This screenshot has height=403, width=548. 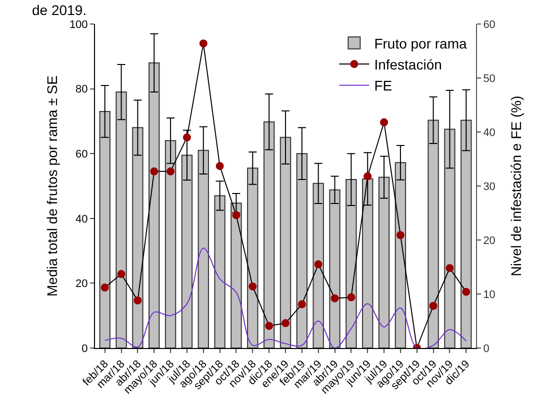 I want to click on y2-tick-label: 60, so click(x=489, y=24).